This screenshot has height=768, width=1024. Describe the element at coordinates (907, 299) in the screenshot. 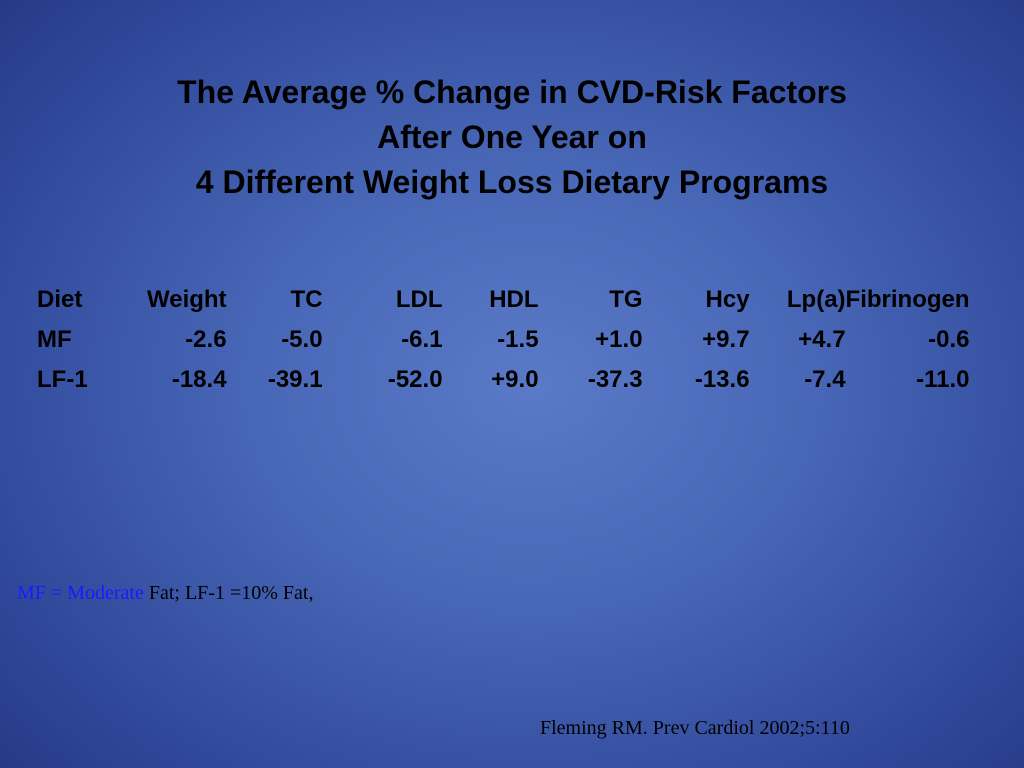

I see `header-fibrinogen: Fibrinogen` at that location.